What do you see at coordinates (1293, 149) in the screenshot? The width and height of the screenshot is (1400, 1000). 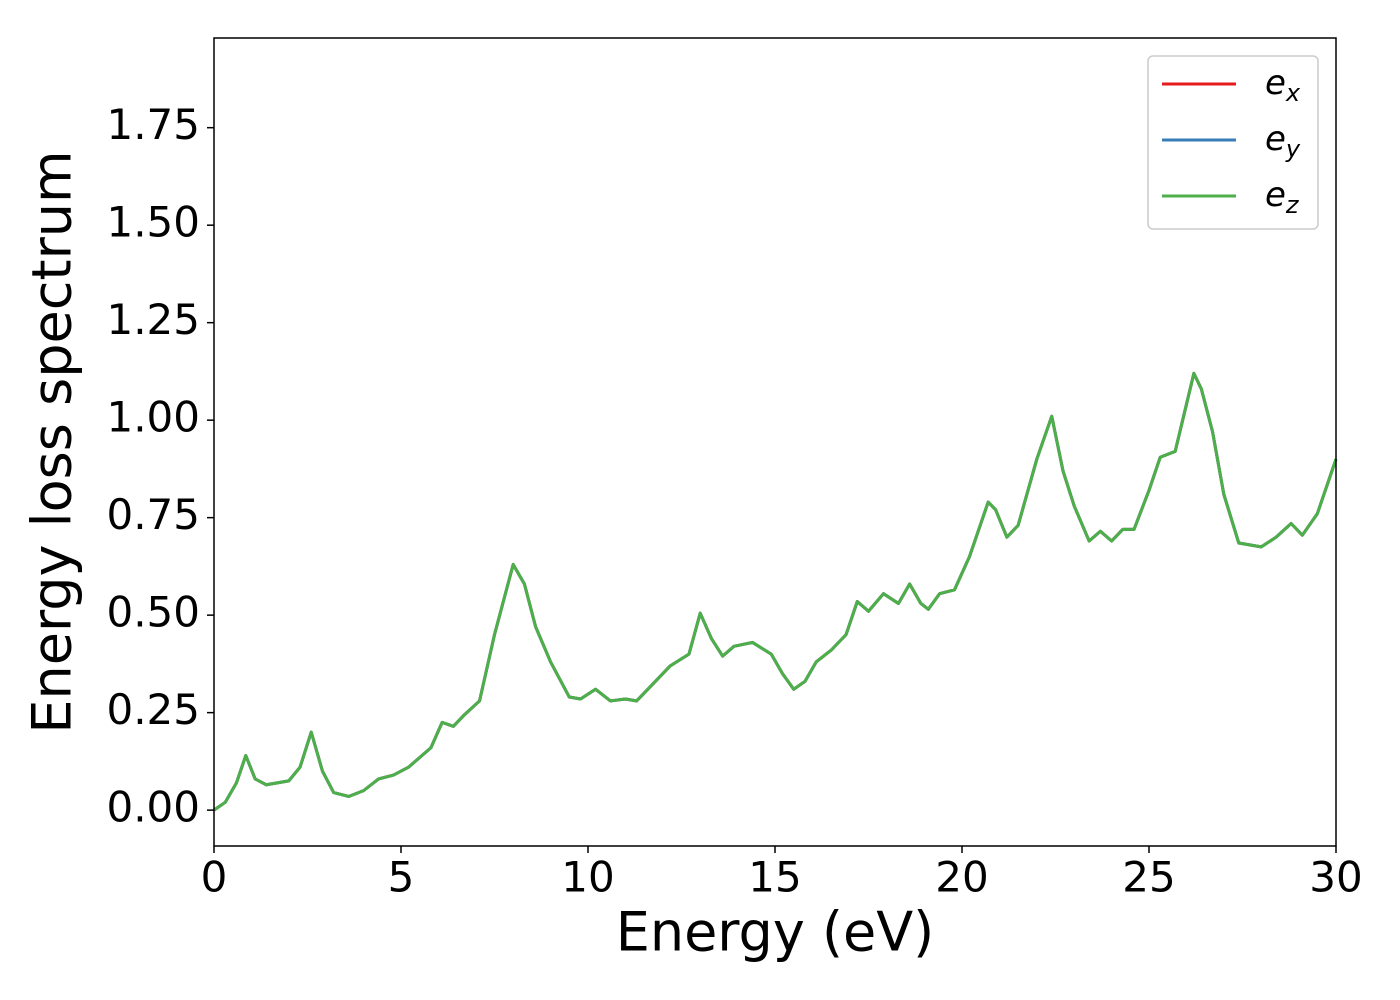 I see `legend-subscript: y` at bounding box center [1293, 149].